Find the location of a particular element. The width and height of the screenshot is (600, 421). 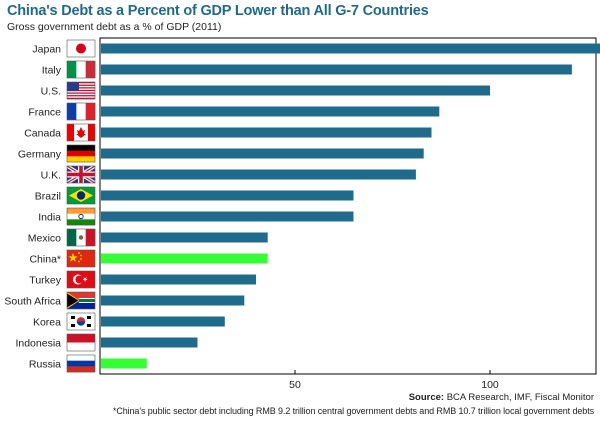

category-label: U.K. is located at coordinates (51, 175).